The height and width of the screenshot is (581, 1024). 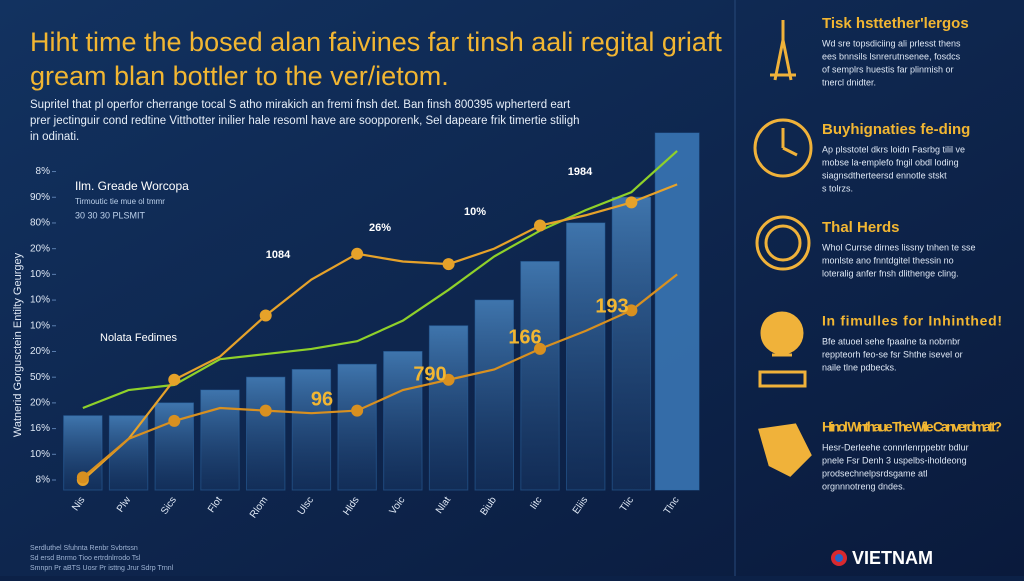 What do you see at coordinates (789, 142) in the screenshot?
I see `icon-clock-hands` at bounding box center [789, 142].